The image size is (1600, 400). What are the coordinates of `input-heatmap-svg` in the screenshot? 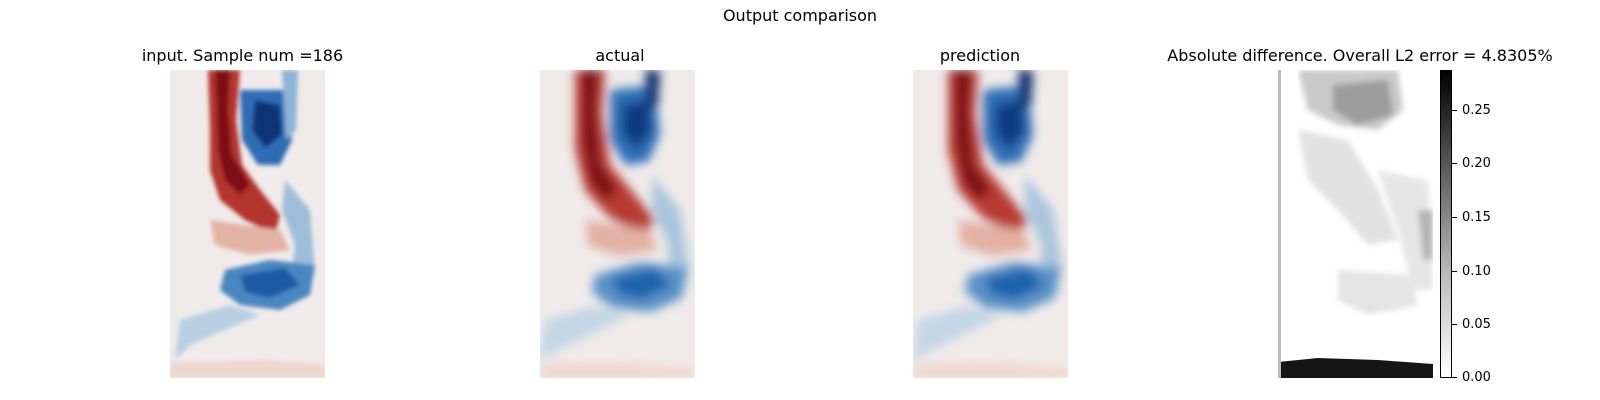 It's located at (247, 224).